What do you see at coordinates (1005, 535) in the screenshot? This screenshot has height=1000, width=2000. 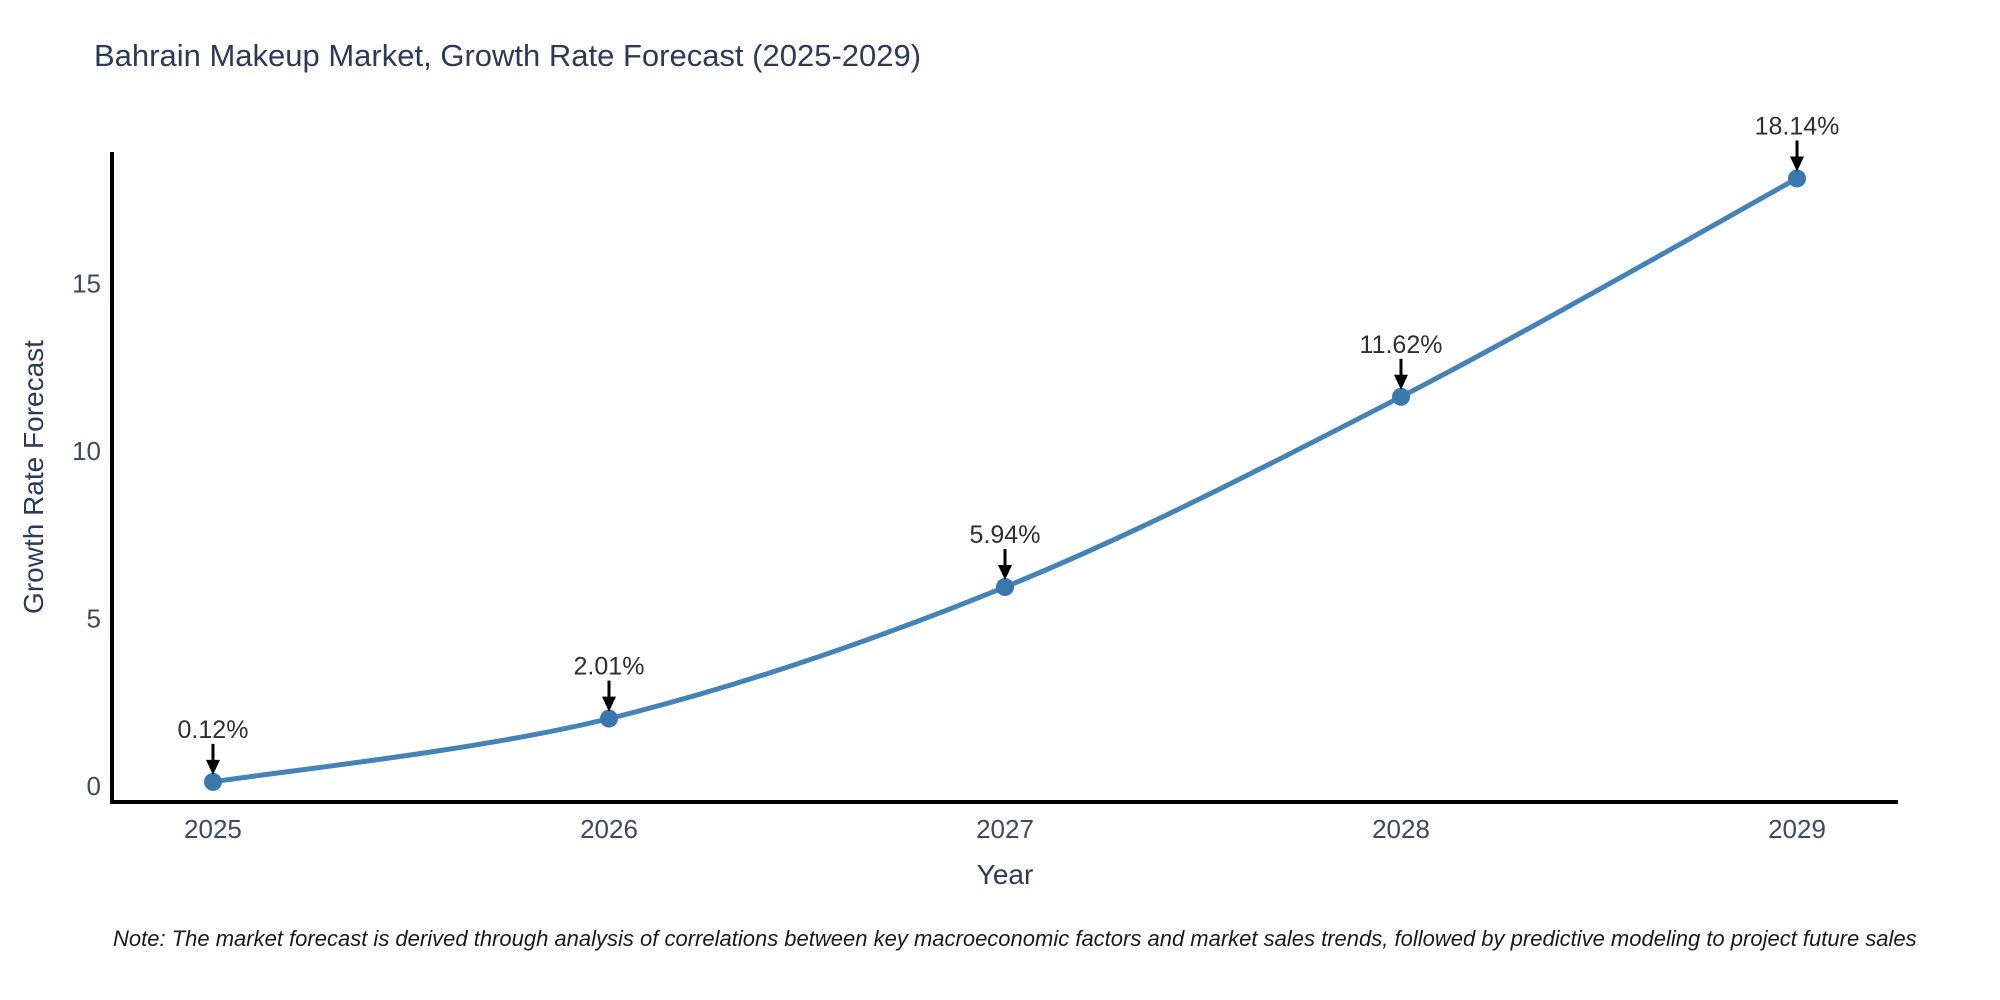 I see `data-point-label: 5.94%` at bounding box center [1005, 535].